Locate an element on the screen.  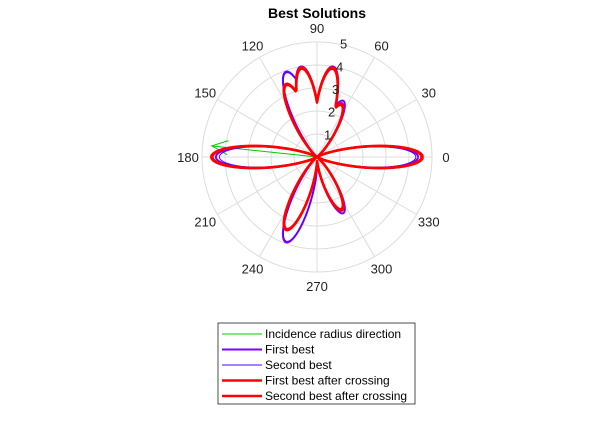
theta-tick-label: 270 is located at coordinates (317, 286).